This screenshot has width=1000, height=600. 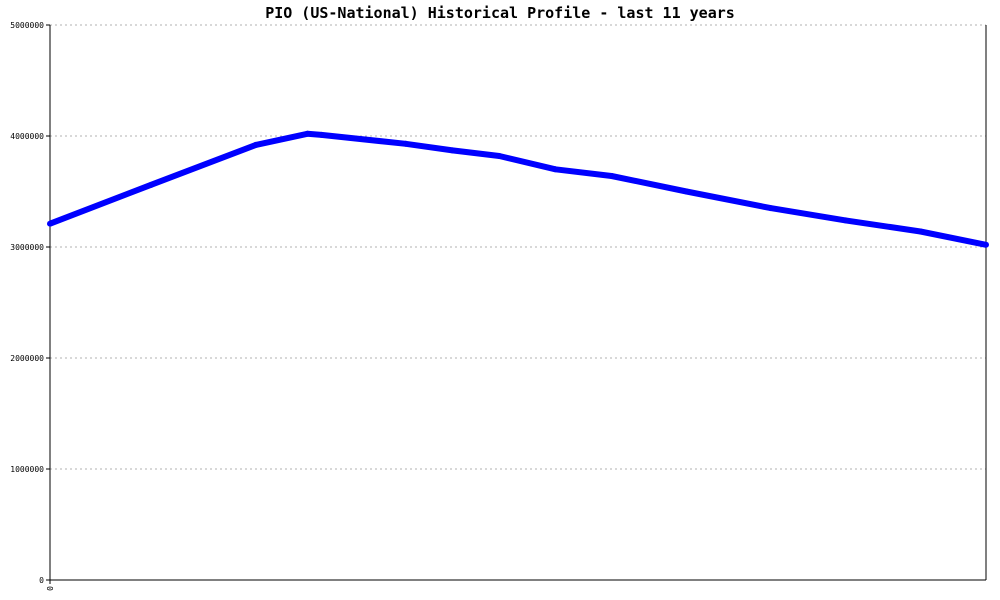 What do you see at coordinates (27, 247) in the screenshot?
I see `y-tick-label-3: 3000000` at bounding box center [27, 247].